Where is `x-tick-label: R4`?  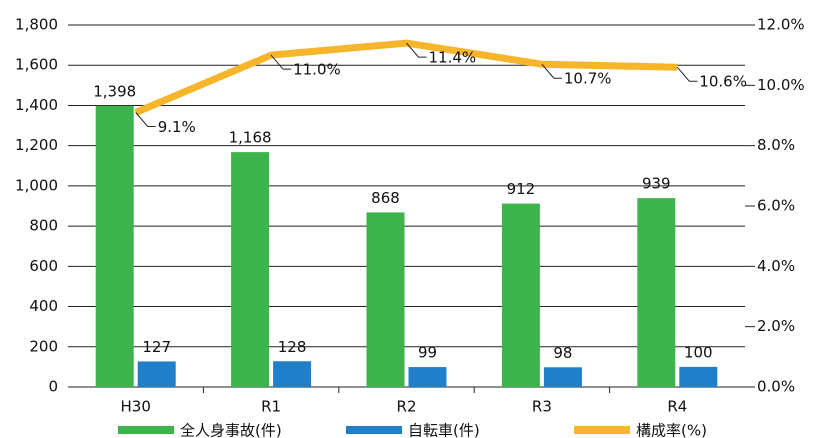 x-tick-label: R4 is located at coordinates (677, 407).